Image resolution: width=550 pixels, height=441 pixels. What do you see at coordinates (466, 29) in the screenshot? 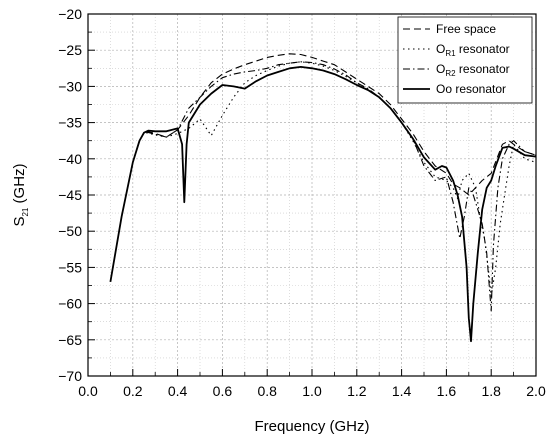
I see `legend-label-0: Free space` at bounding box center [466, 29].